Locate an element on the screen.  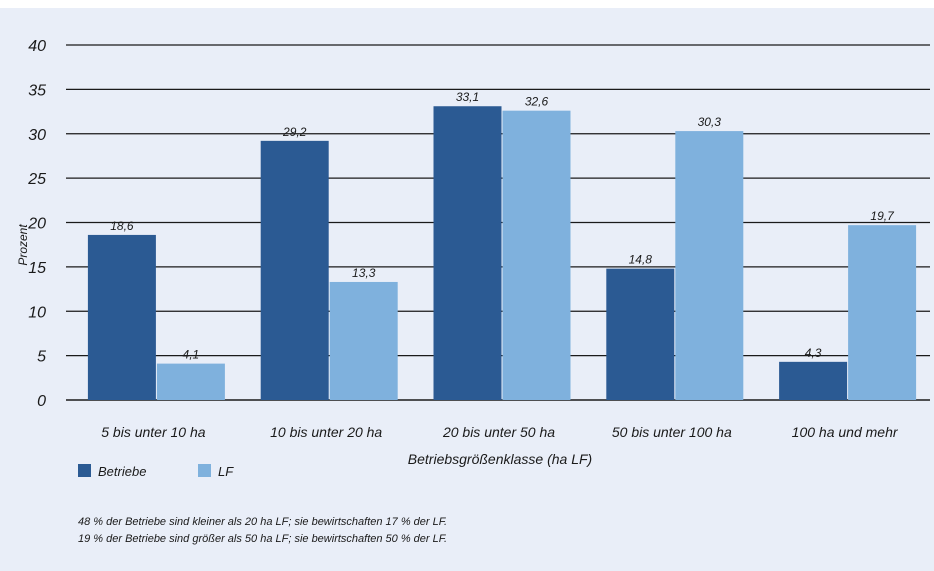
x-category-label: 20 bis unter 50 ha is located at coordinates (498, 432).